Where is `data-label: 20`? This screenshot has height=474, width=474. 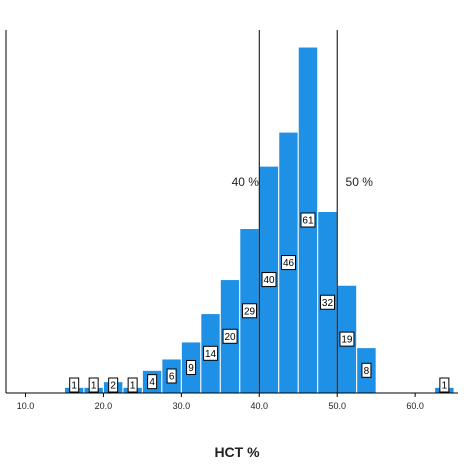 data-label: 20 is located at coordinates (230, 337).